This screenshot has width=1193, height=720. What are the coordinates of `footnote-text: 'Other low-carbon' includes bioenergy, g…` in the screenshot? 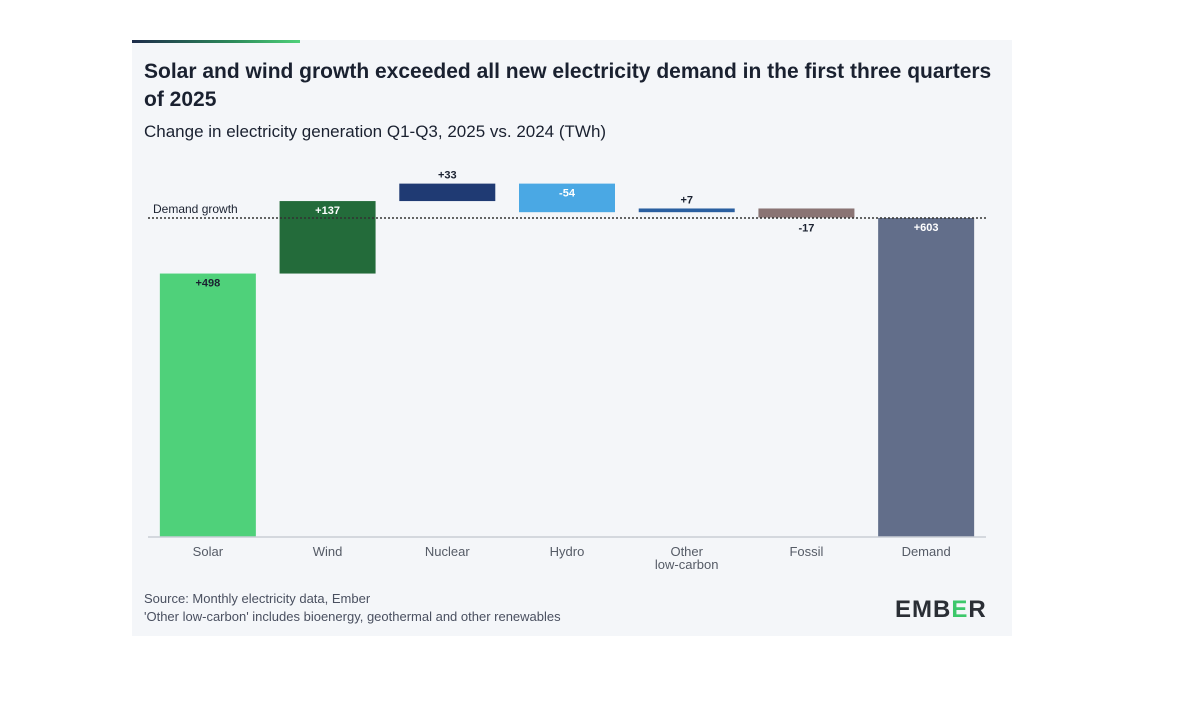 It's located at (352, 616).